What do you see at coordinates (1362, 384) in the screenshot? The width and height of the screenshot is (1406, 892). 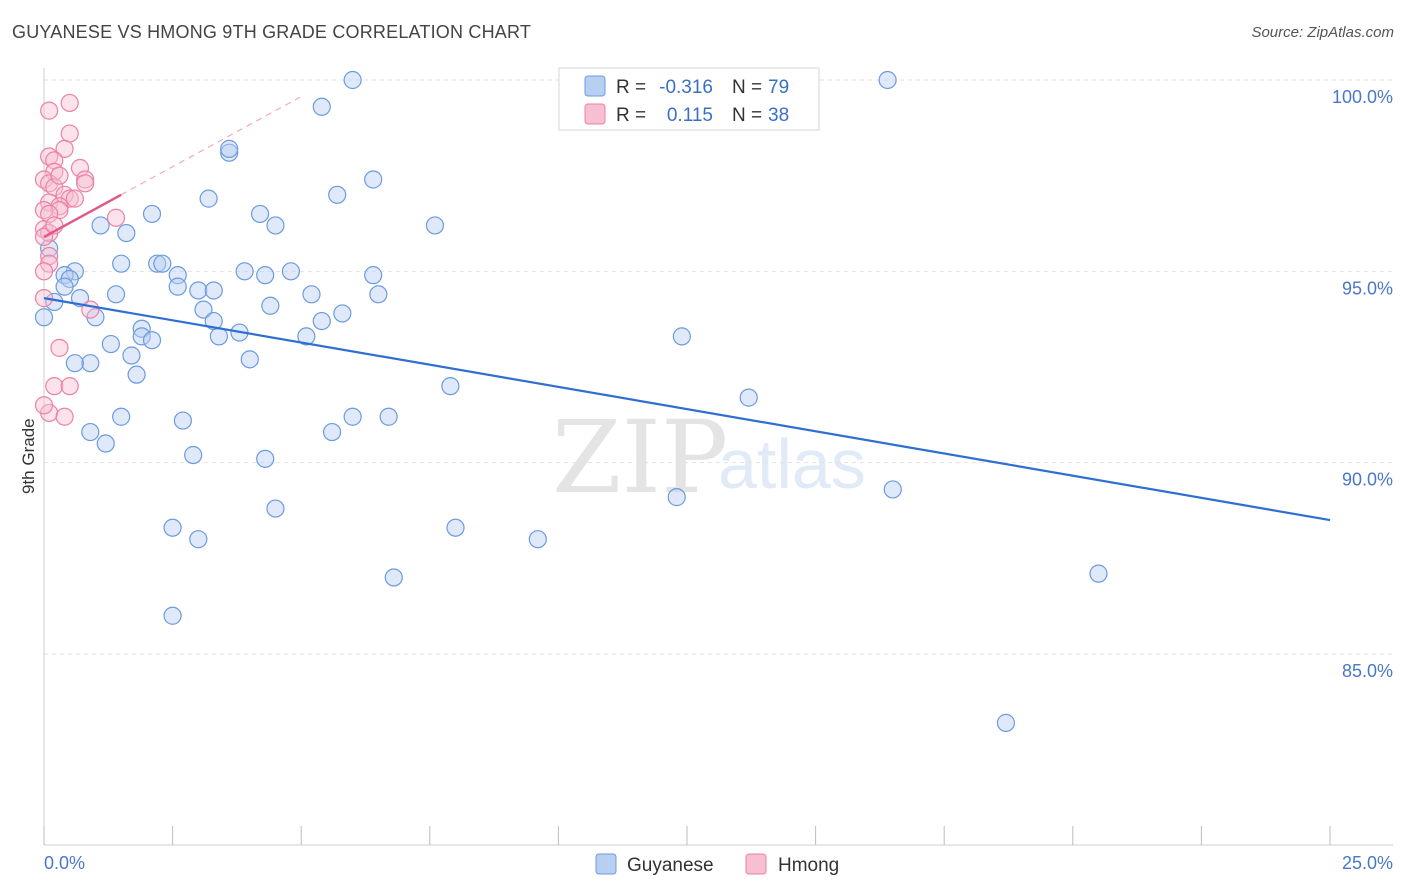 I see `y-tick-labels: 85.0% 90.0% 95.0% 100.0%` at bounding box center [1362, 384].